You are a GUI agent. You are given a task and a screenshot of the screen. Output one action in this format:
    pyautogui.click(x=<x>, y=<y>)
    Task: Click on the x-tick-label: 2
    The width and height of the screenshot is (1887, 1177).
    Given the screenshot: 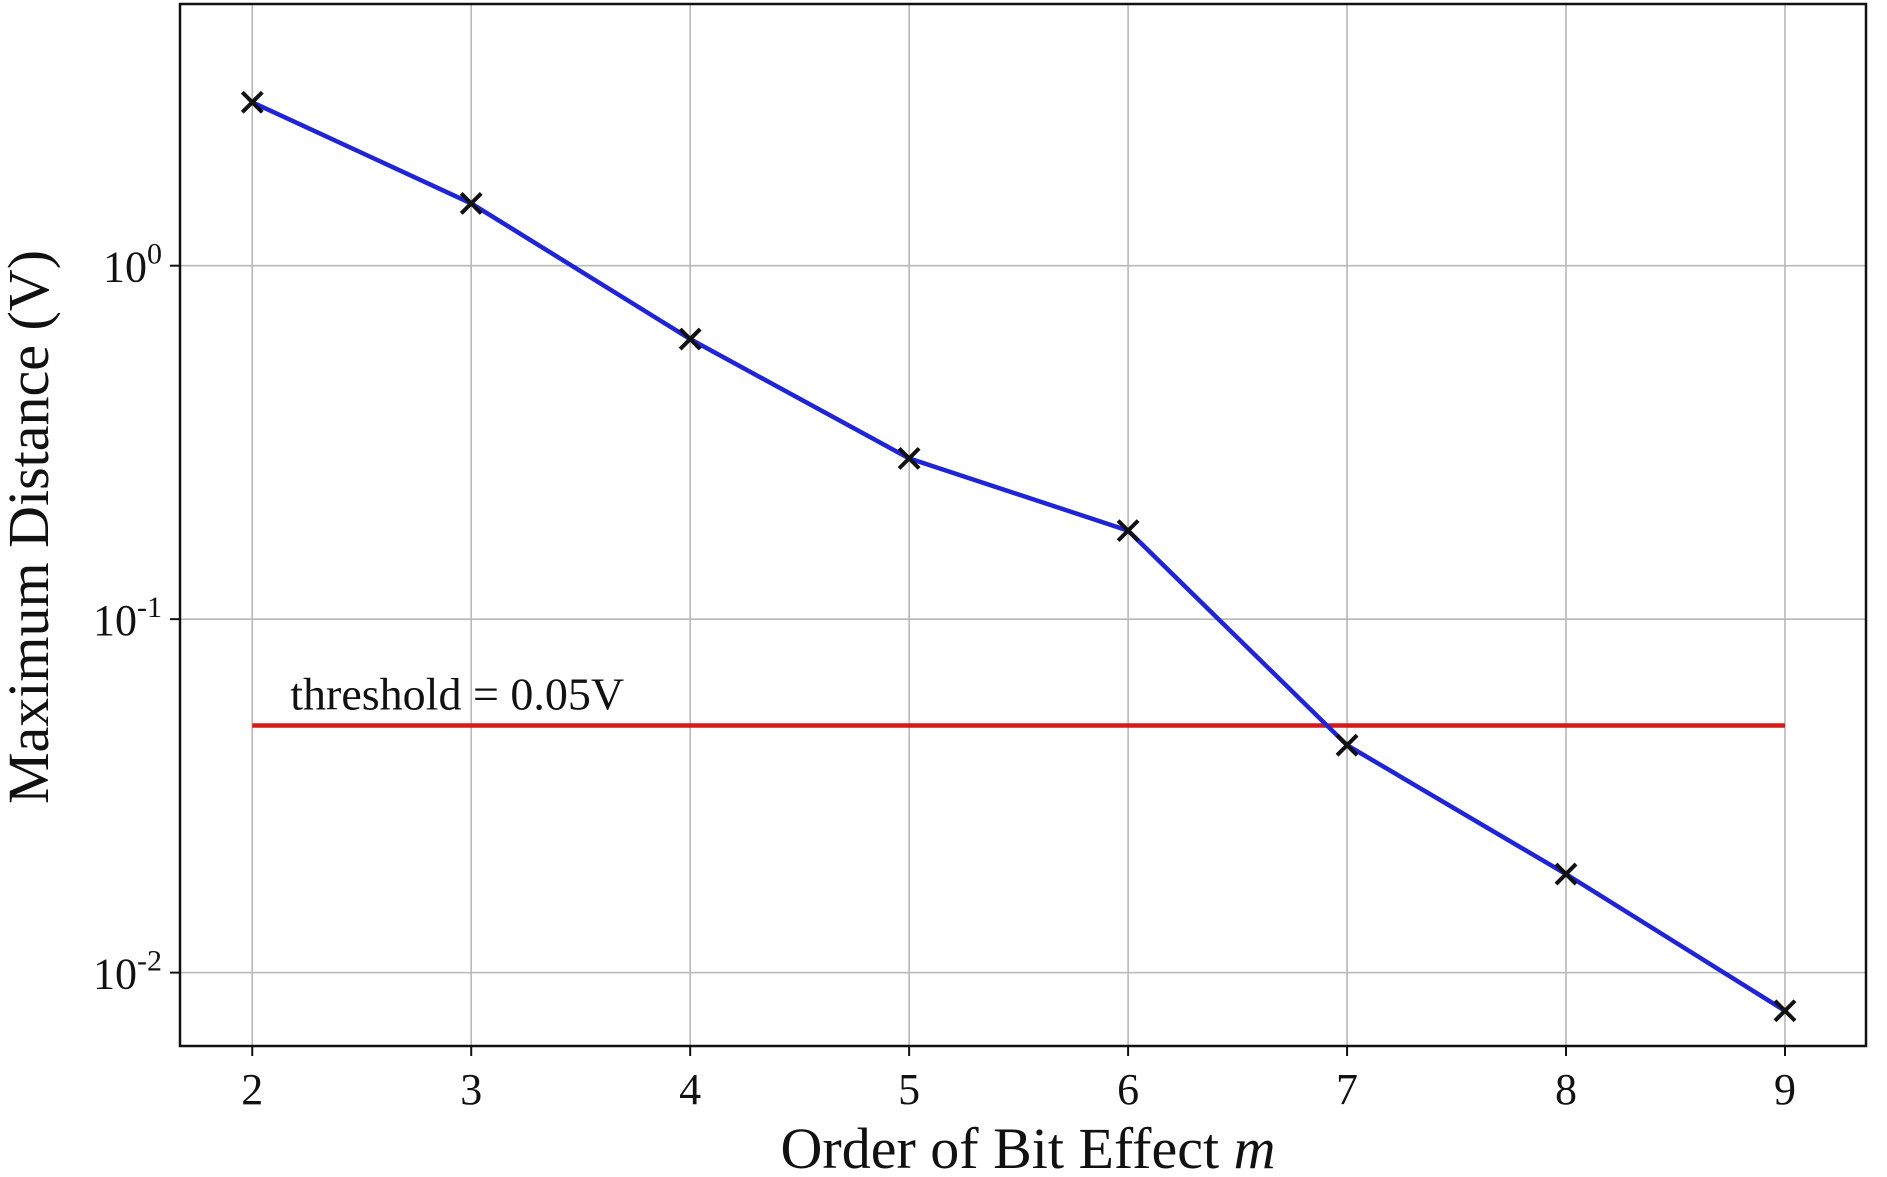 What is the action you would take?
    pyautogui.click(x=252, y=1089)
    